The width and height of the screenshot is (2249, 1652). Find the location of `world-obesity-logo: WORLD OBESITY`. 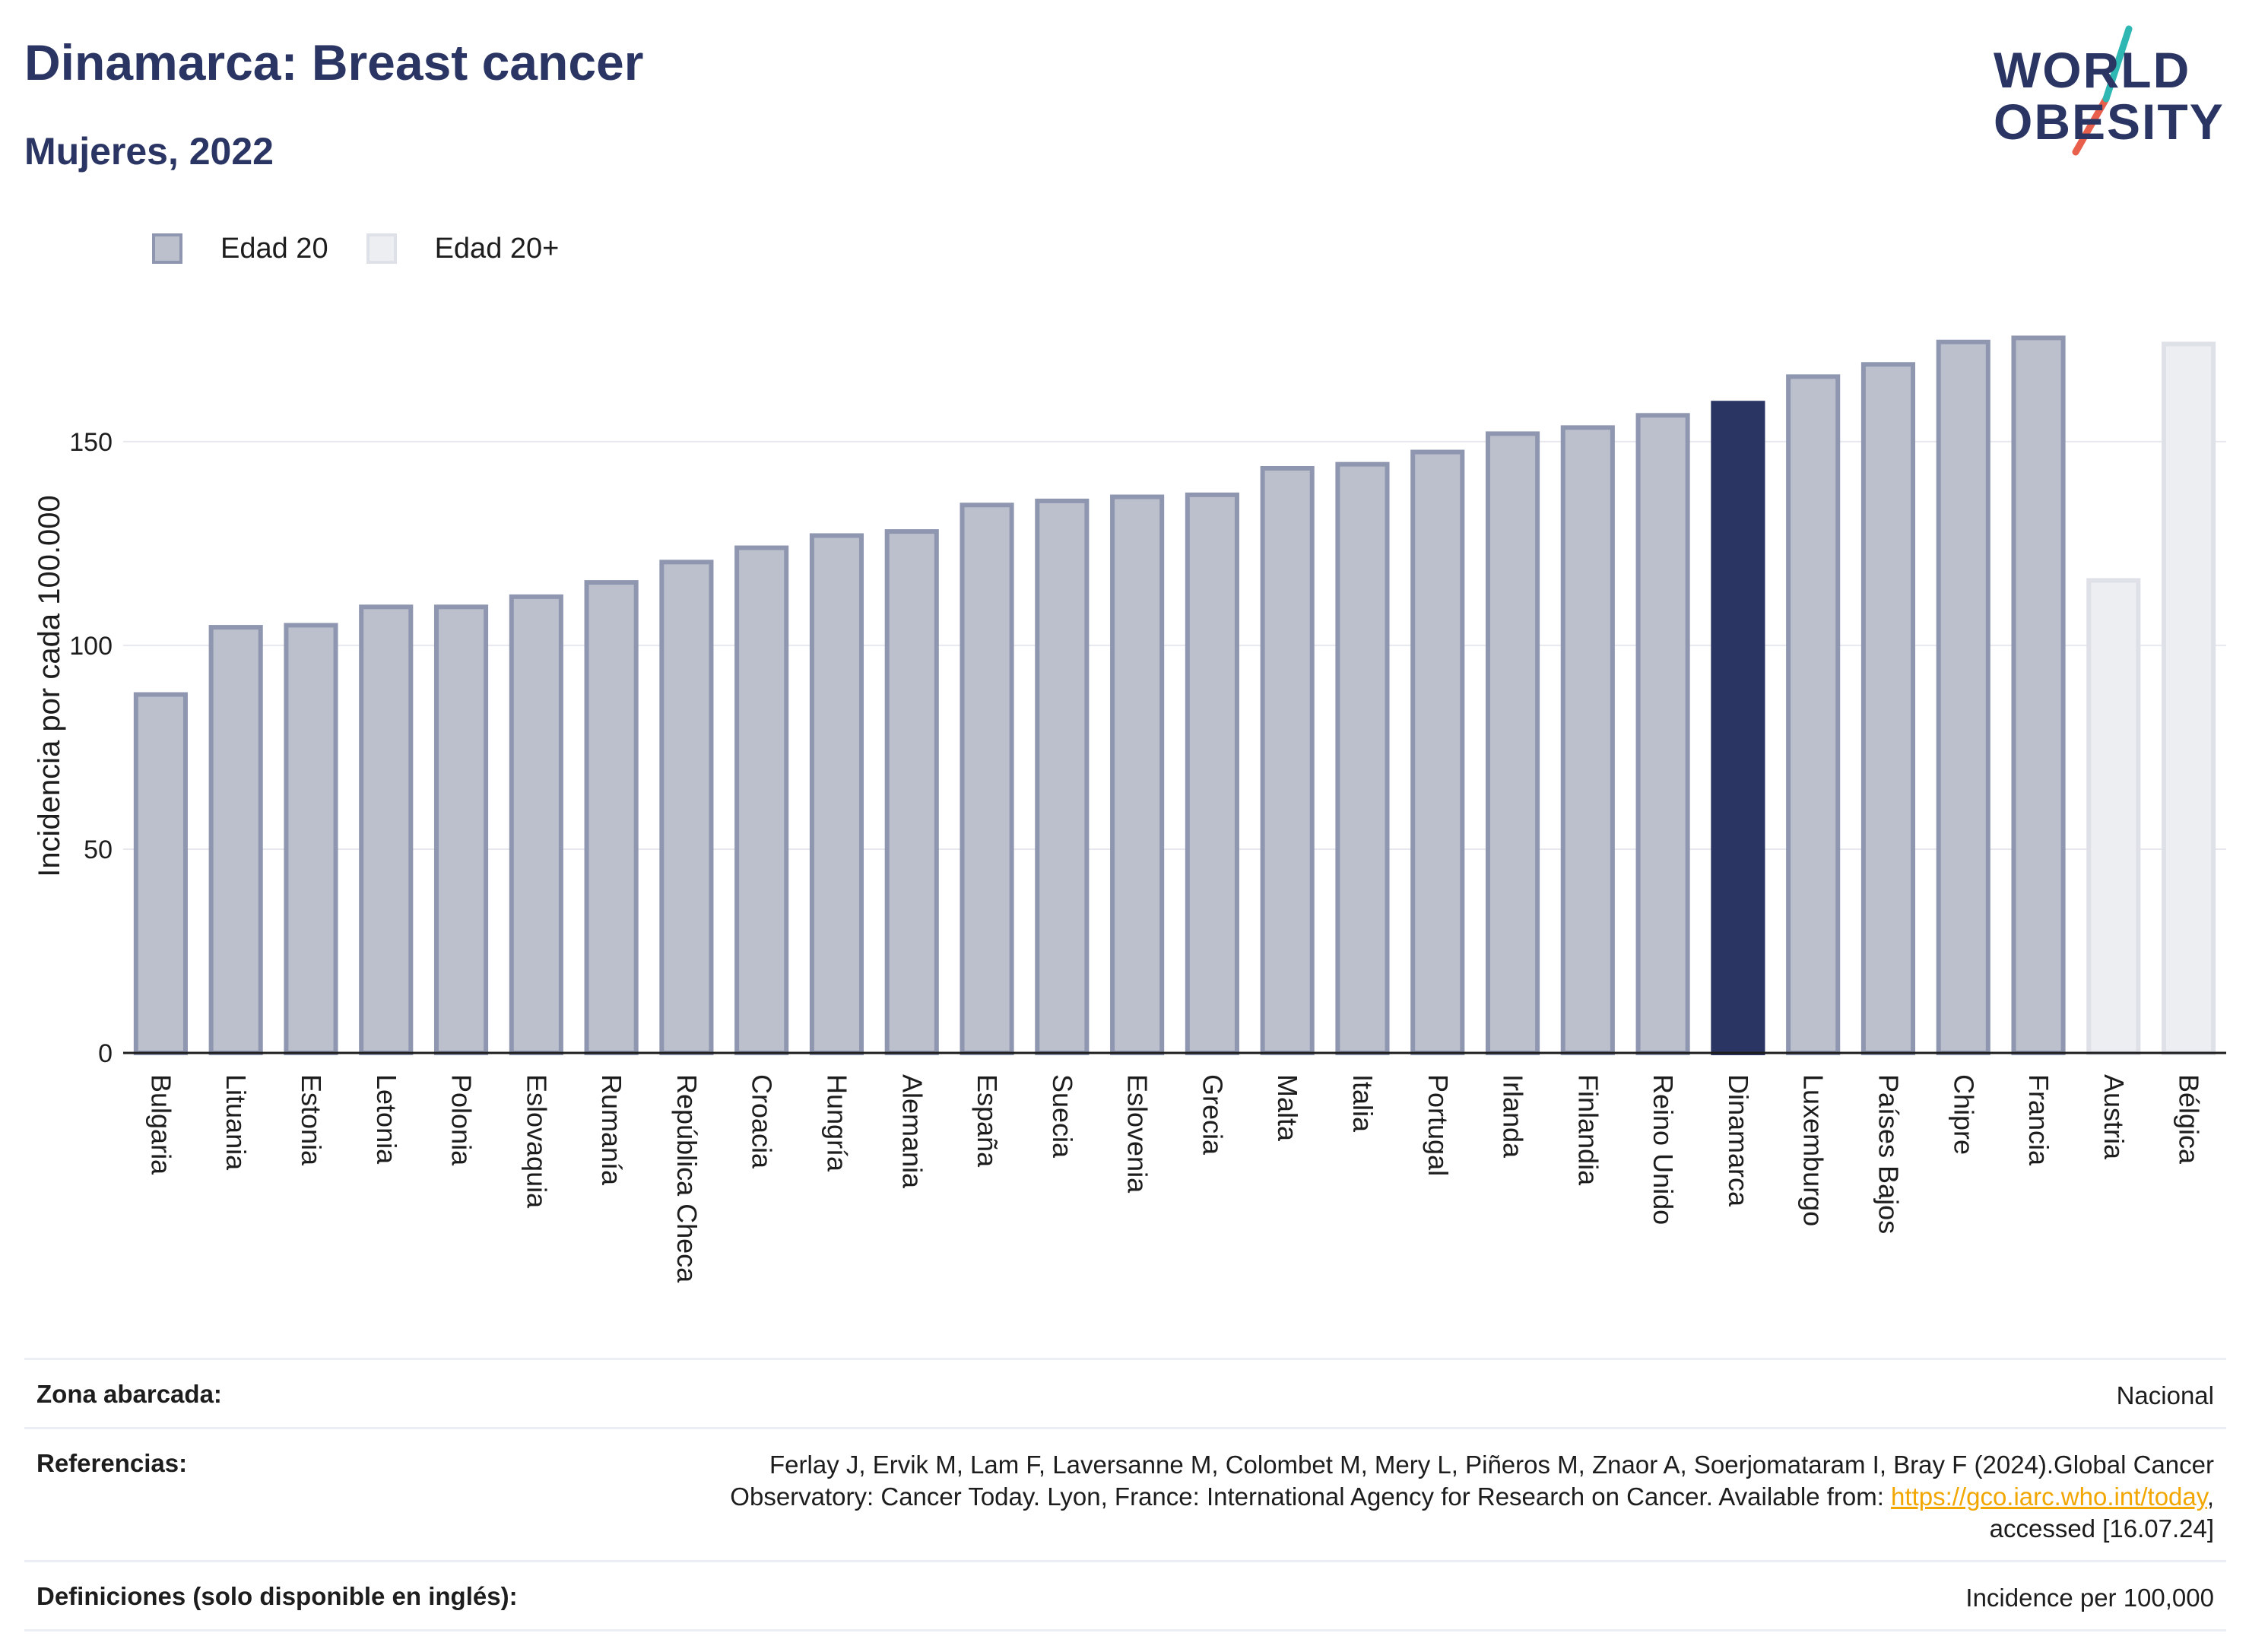

world-obesity-logo: WORLD OBESITY is located at coordinates (2106, 91).